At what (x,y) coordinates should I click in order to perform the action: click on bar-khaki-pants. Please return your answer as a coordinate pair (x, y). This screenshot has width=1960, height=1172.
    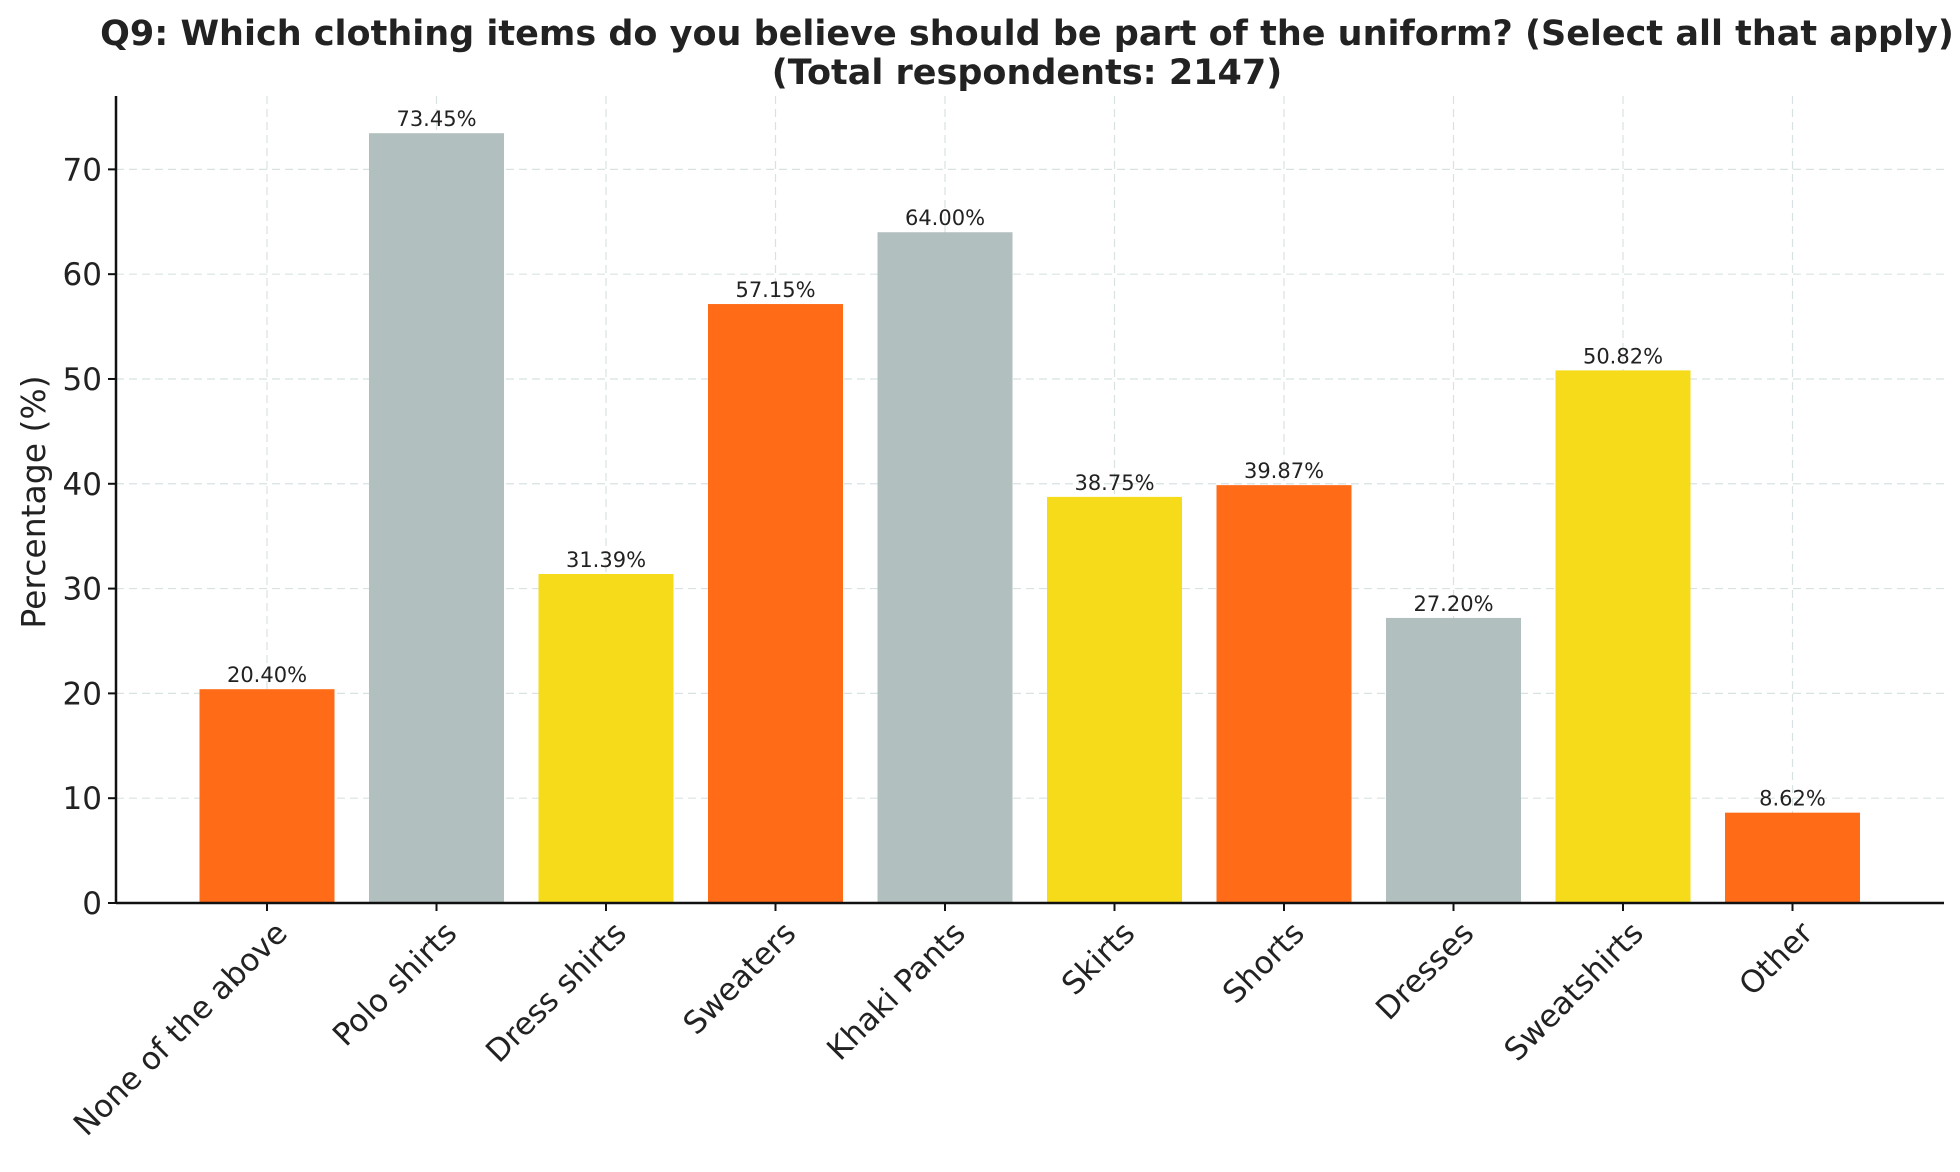
    Looking at the image, I should click on (945, 567).